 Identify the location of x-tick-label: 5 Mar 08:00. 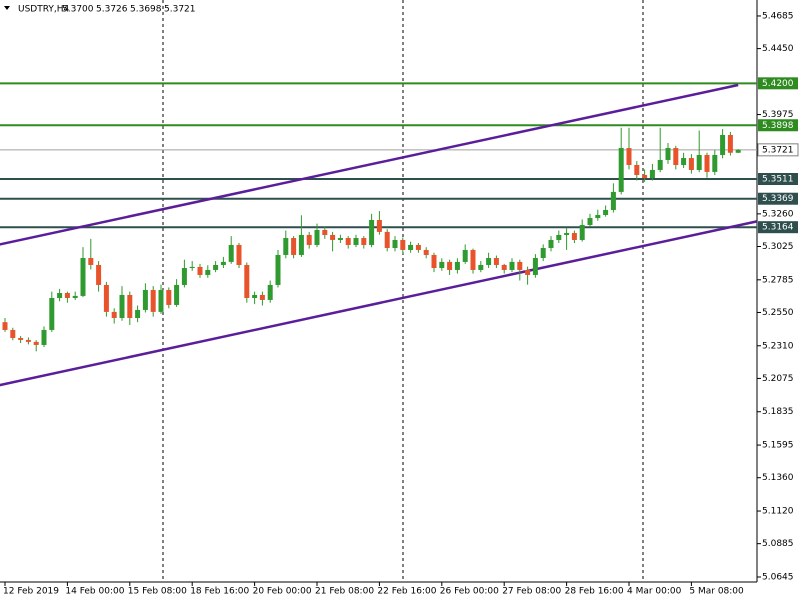
(716, 592).